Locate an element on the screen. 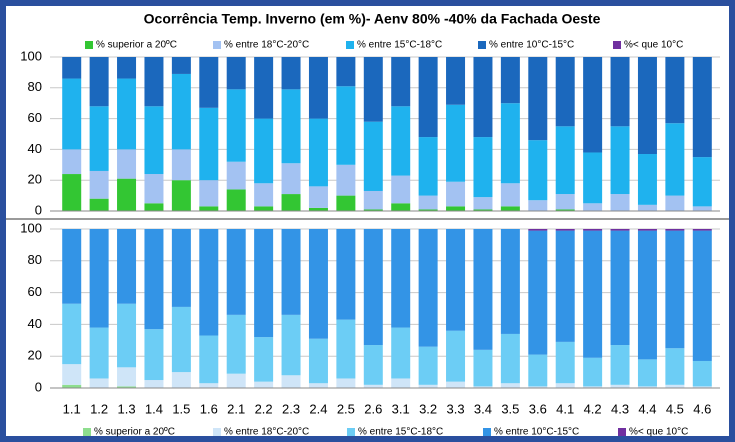 This screenshot has width=735, height=442. x-tick-label: 4.4 is located at coordinates (647, 408).